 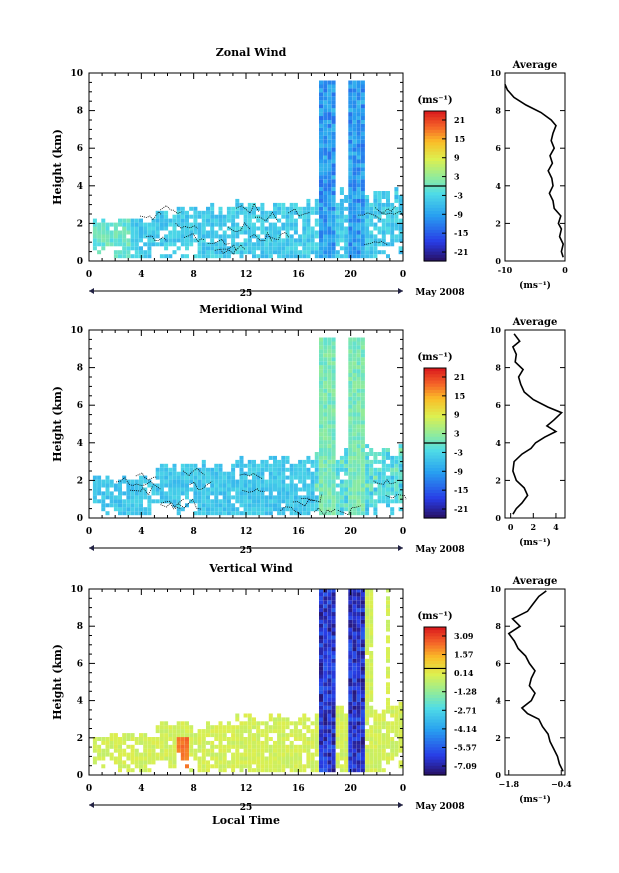 What do you see at coordinates (459, 377) in the screenshot?
I see `colorbar-tick-label: 21` at bounding box center [459, 377].